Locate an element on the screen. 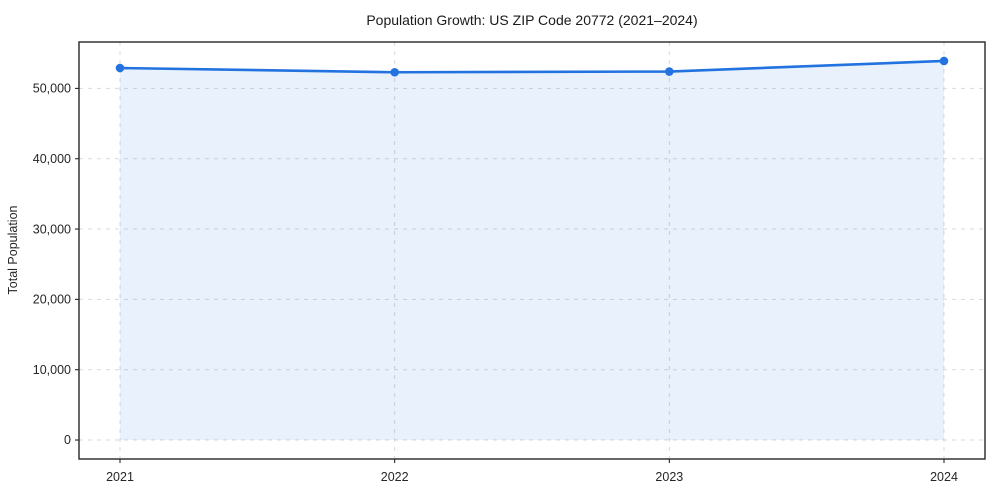 The height and width of the screenshot is (500, 1000). x-tick-label: 2024 is located at coordinates (944, 477).